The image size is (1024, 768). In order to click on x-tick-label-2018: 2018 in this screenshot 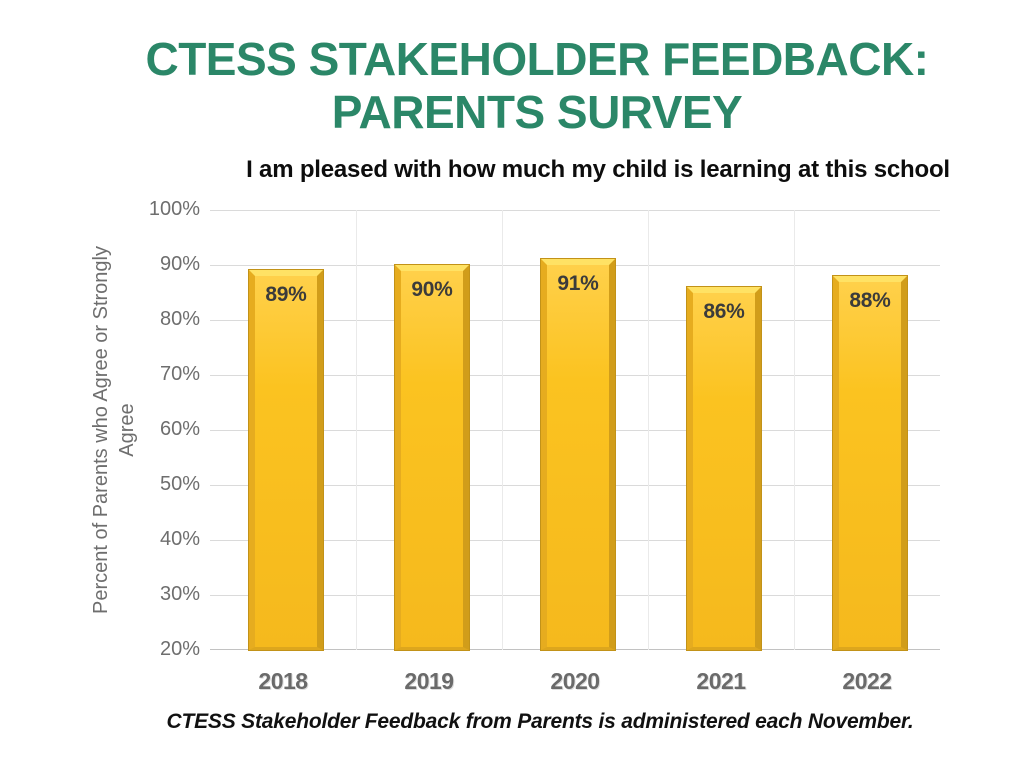, I will do `click(283, 681)`.